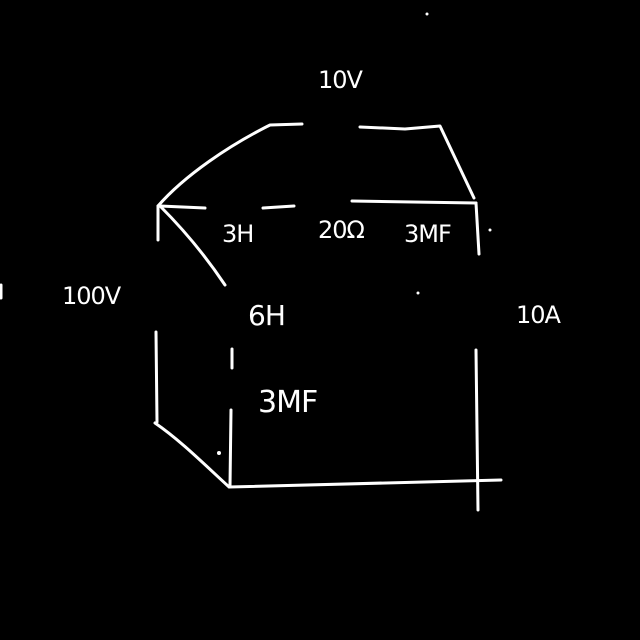 The height and width of the screenshot is (640, 640). What do you see at coordinates (538, 315) in the screenshot?
I see `right-source-label: 10A` at bounding box center [538, 315].